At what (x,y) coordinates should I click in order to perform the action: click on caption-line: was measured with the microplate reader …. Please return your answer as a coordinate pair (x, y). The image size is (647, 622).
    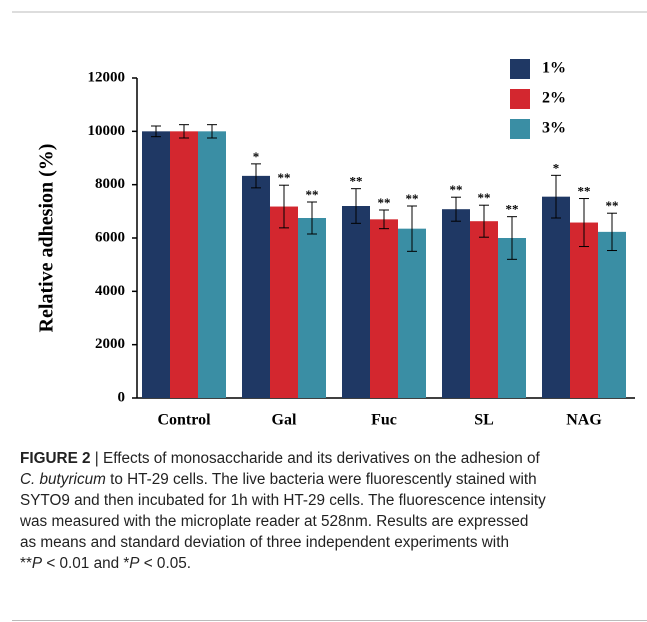
    Looking at the image, I should click on (330, 521).